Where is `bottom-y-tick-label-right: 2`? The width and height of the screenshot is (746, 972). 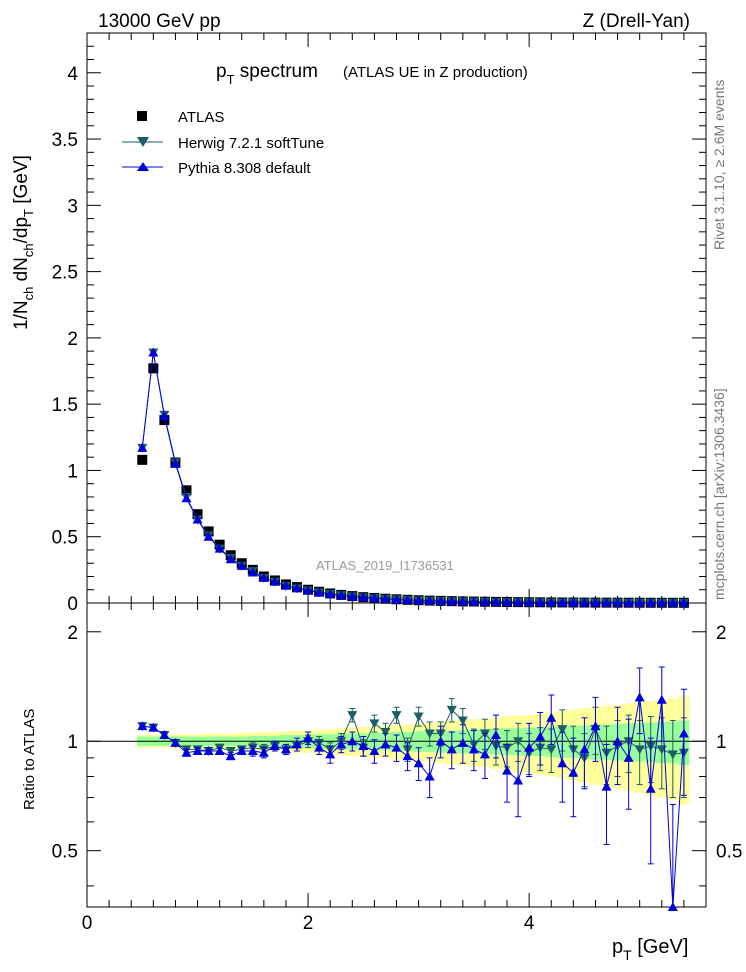 bottom-y-tick-label-right: 2 is located at coordinates (721, 633).